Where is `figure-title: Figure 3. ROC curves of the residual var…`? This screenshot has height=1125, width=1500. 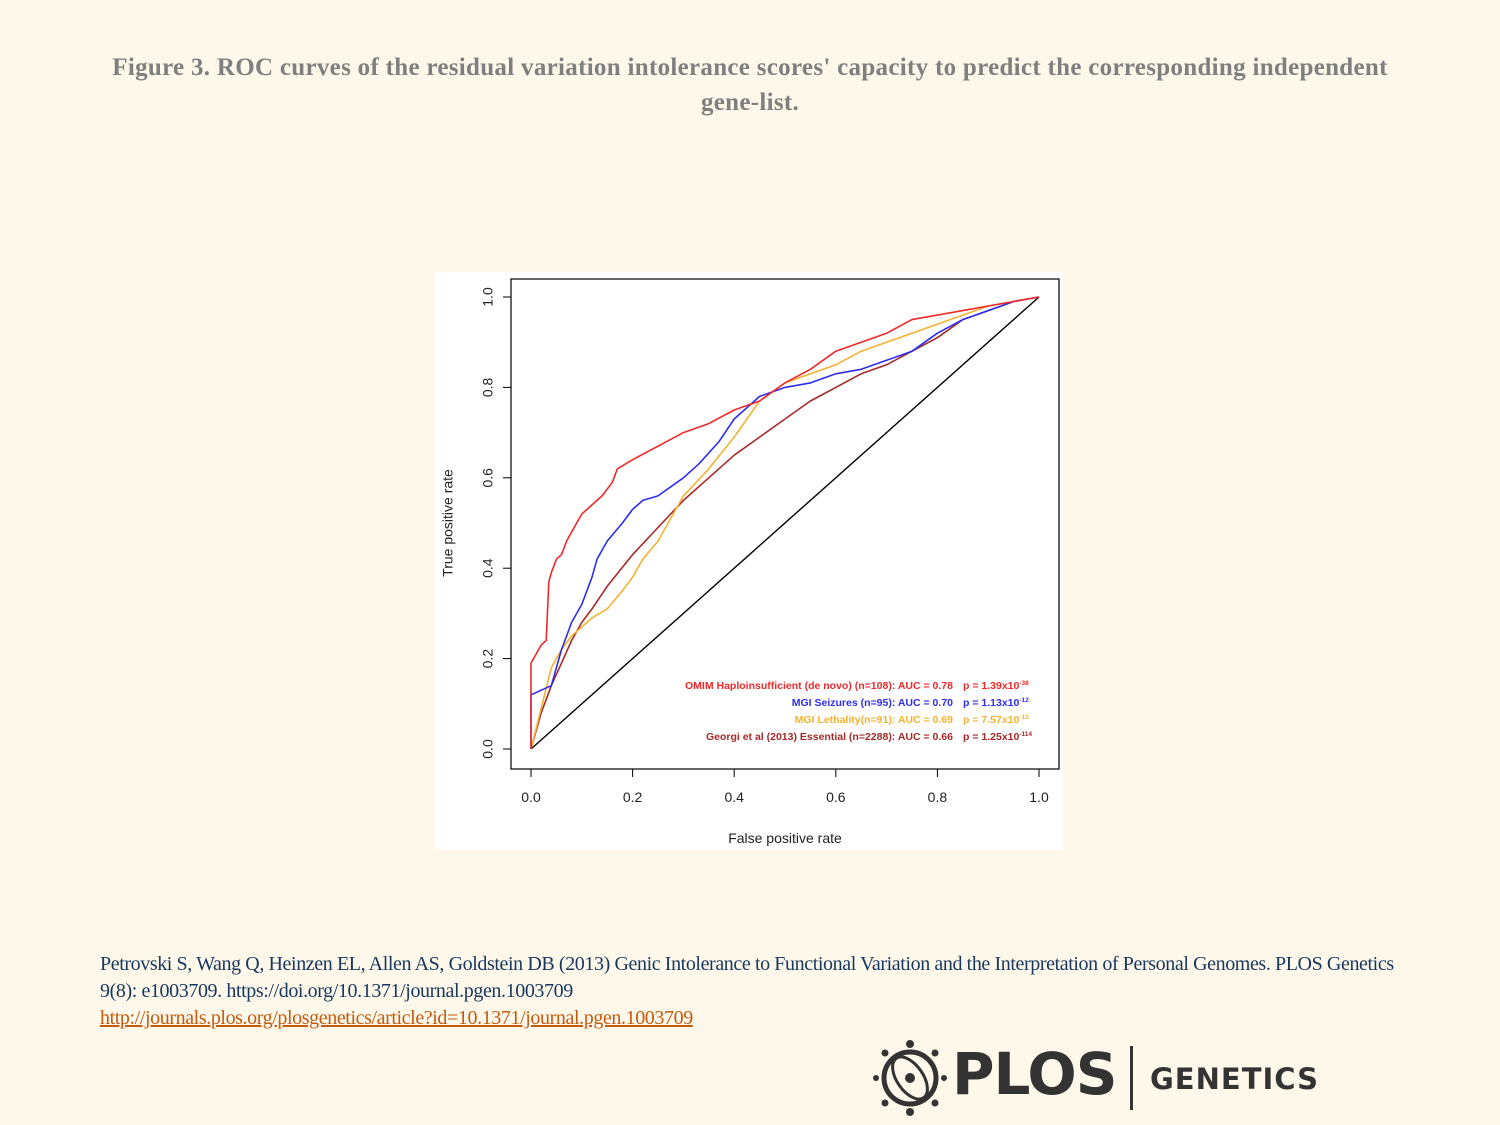 figure-title: Figure 3. ROC curves of the residual var… is located at coordinates (750, 85).